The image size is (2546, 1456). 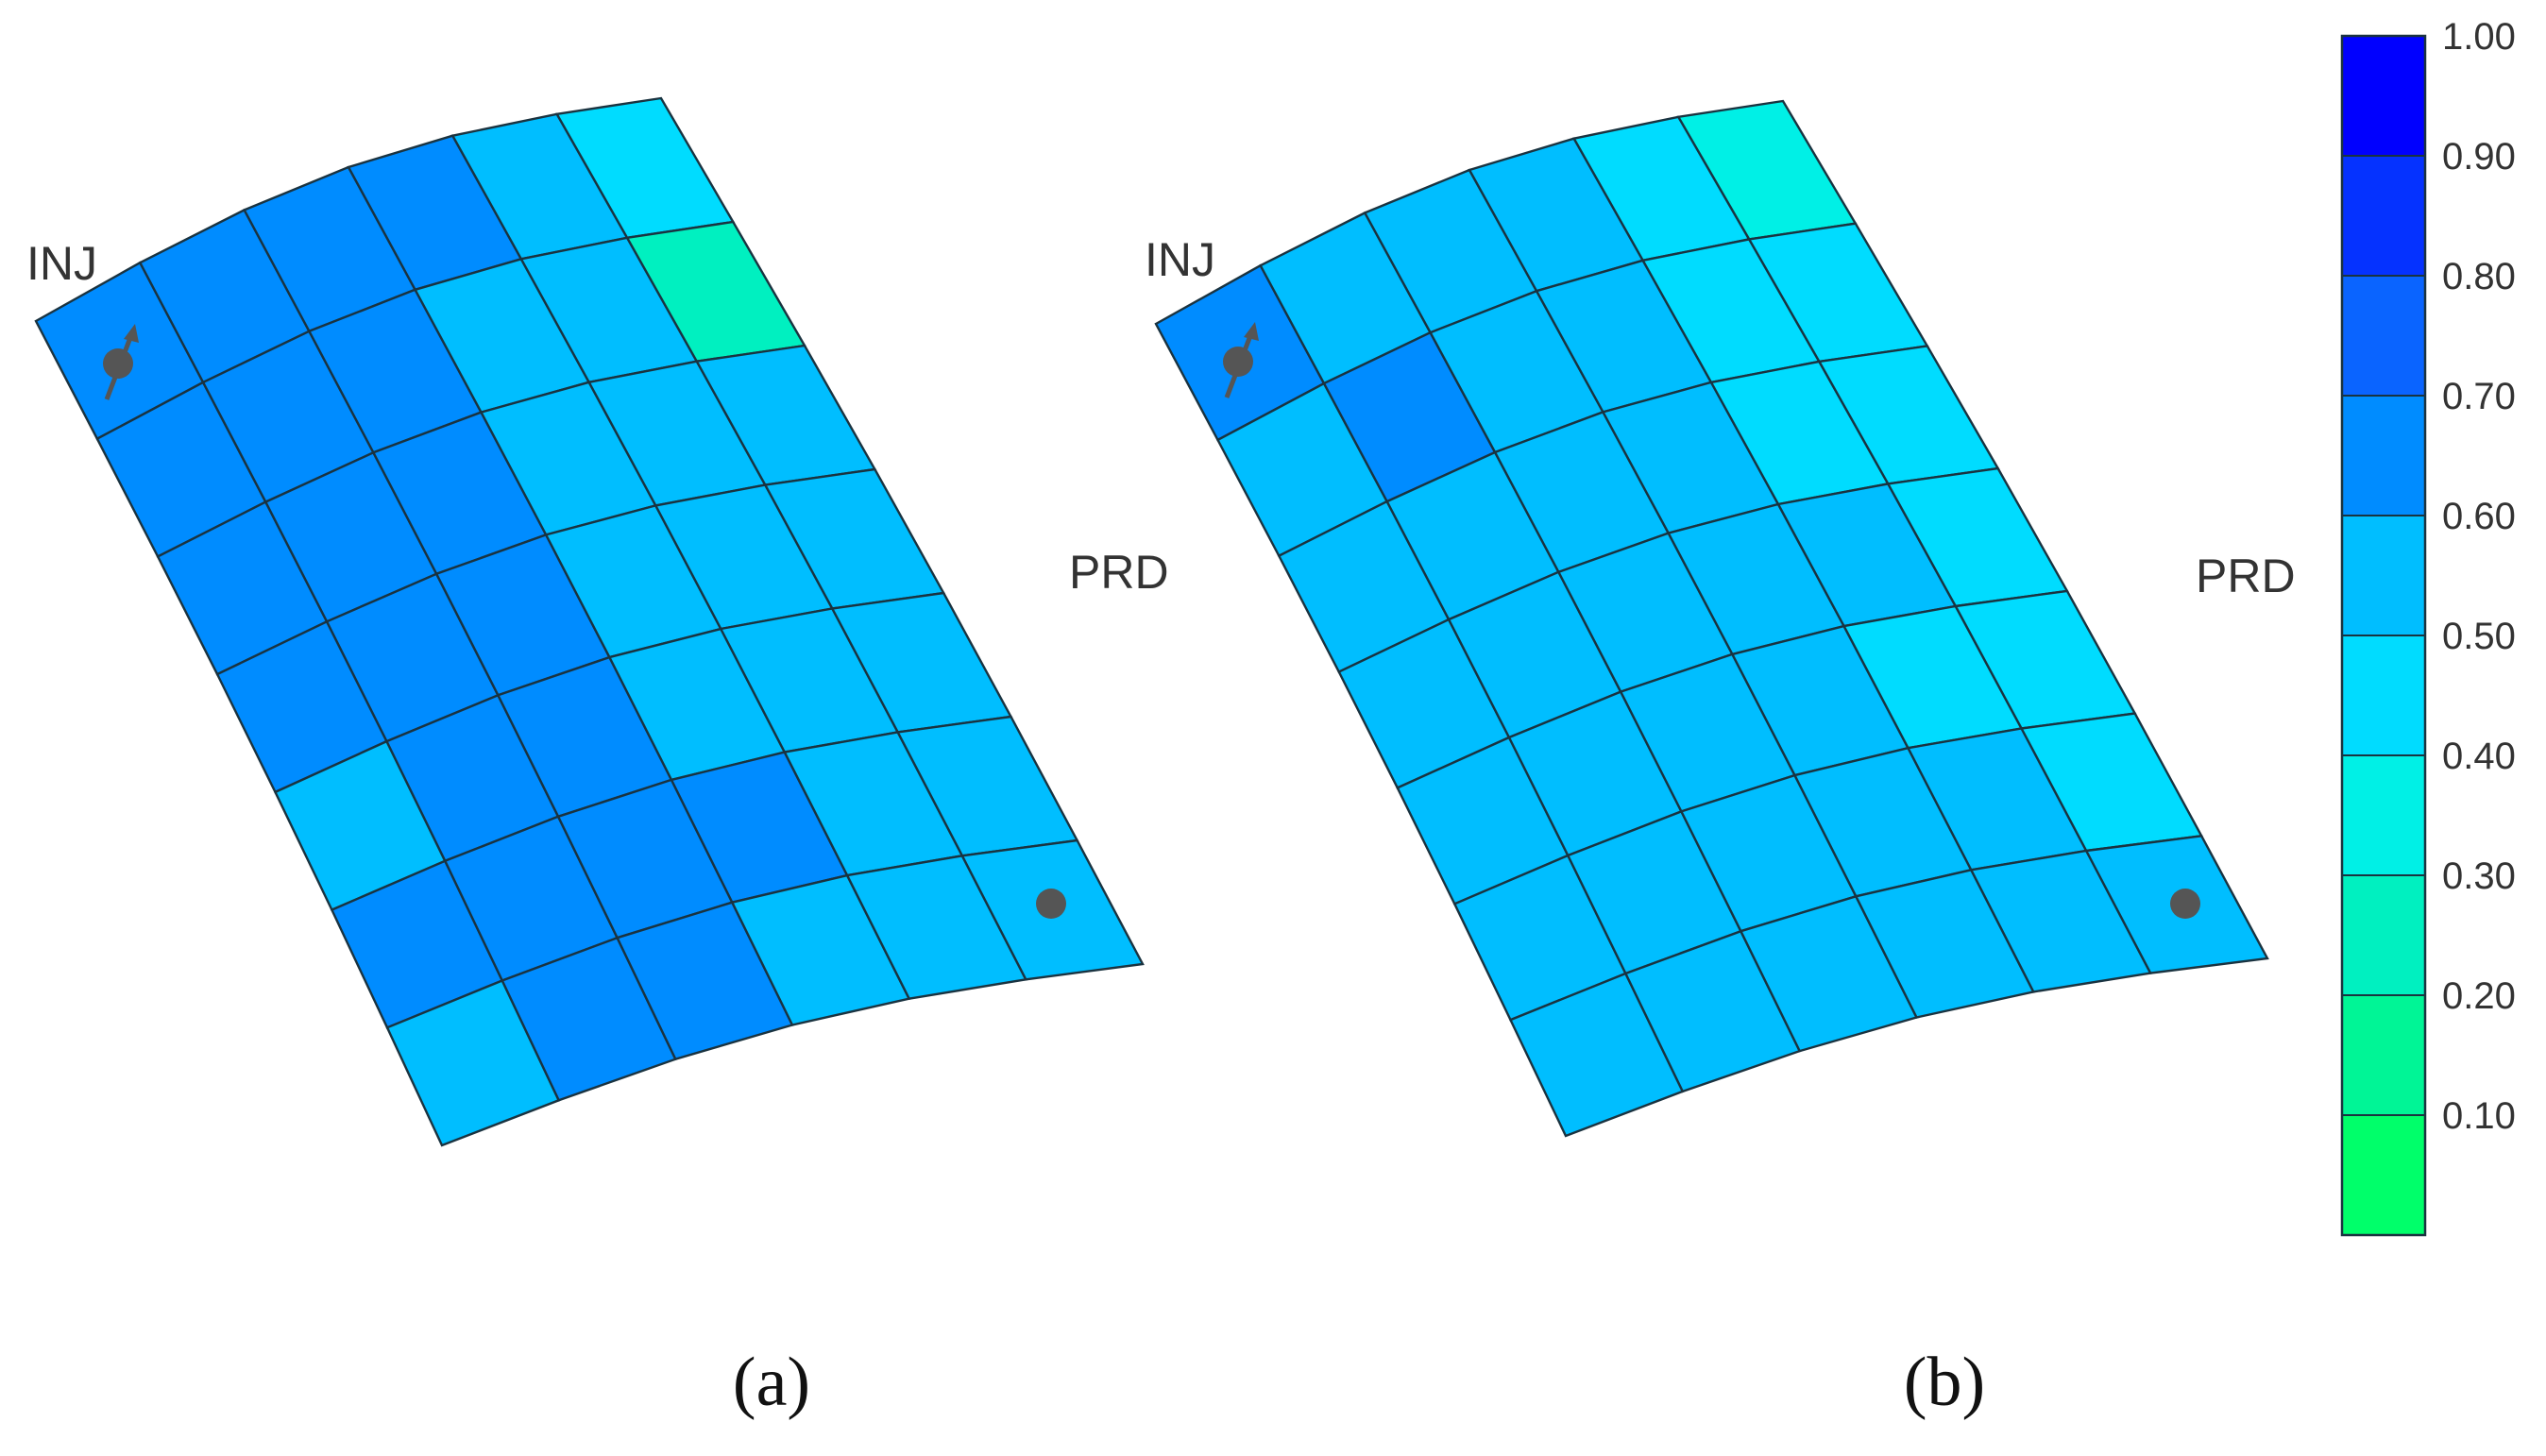 I want to click on panel-a-producer-label: PRD, so click(x=1119, y=572).